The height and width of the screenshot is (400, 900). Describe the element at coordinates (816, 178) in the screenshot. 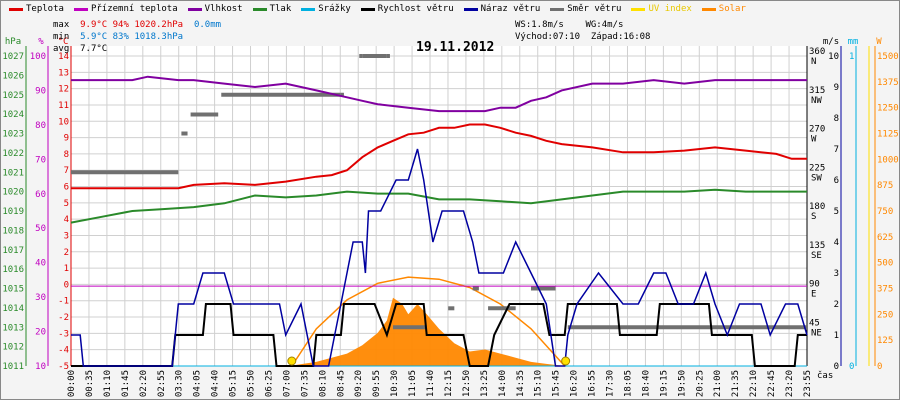

I see `direction-compass-label: SW` at that location.